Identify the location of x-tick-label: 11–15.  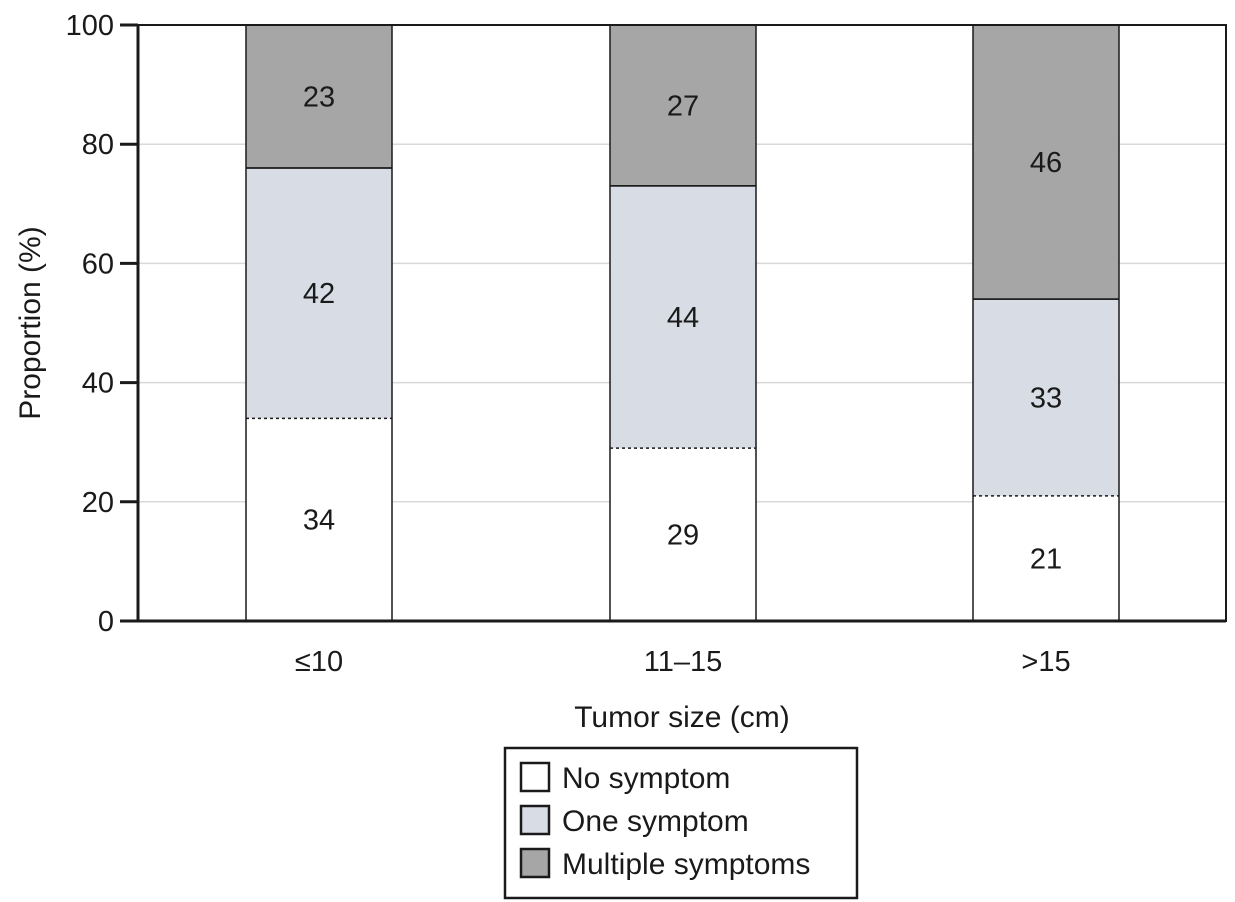
(683, 662).